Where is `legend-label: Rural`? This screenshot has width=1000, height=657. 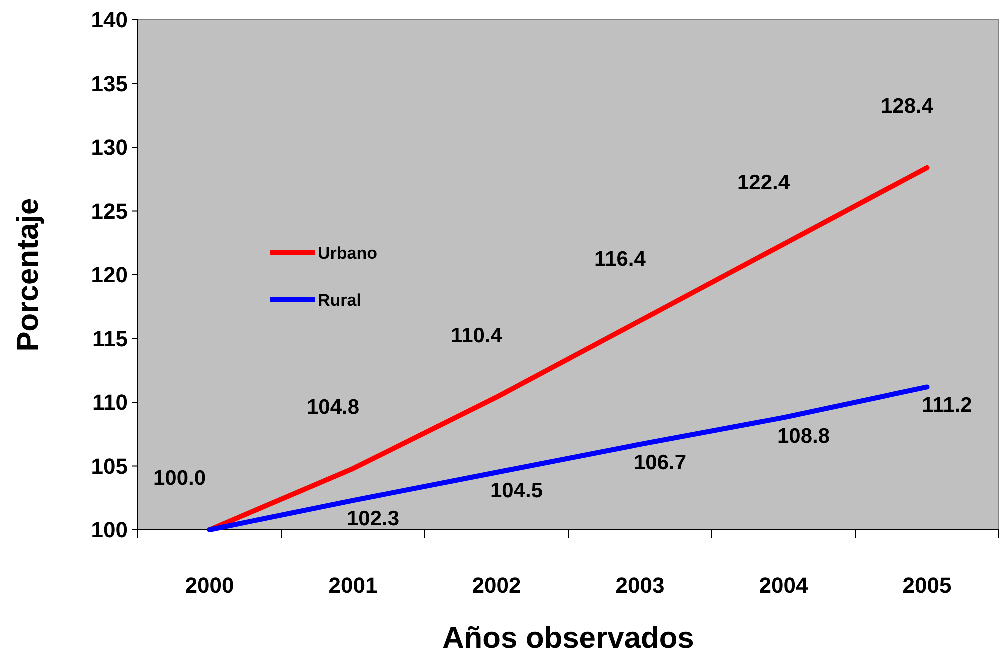 legend-label: Rural is located at coordinates (340, 300).